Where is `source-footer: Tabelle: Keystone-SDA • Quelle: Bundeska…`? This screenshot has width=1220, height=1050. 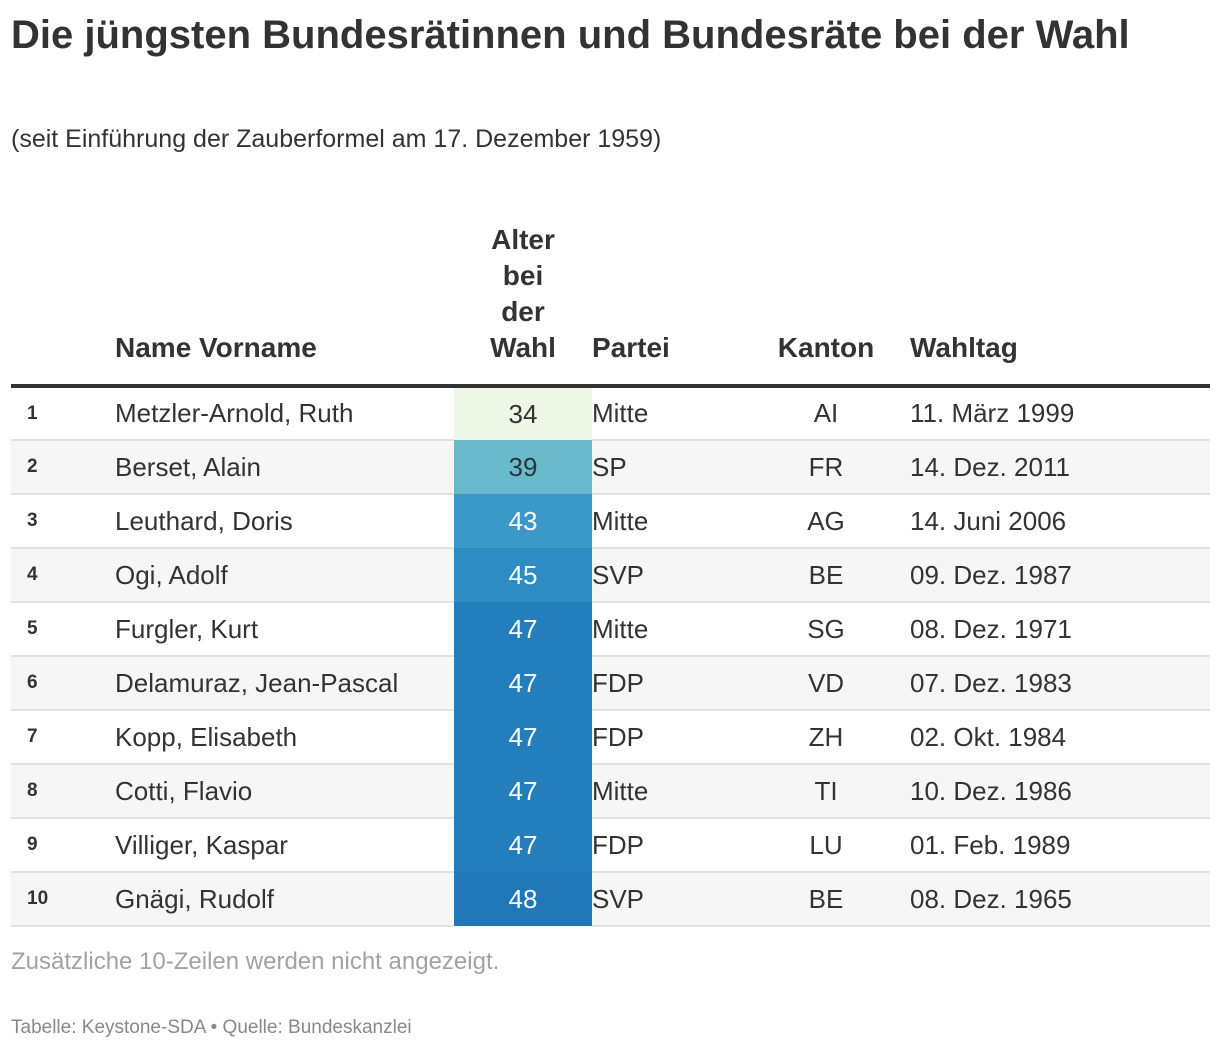 source-footer: Tabelle: Keystone-SDA • Quelle: Bundeska… is located at coordinates (211, 1027).